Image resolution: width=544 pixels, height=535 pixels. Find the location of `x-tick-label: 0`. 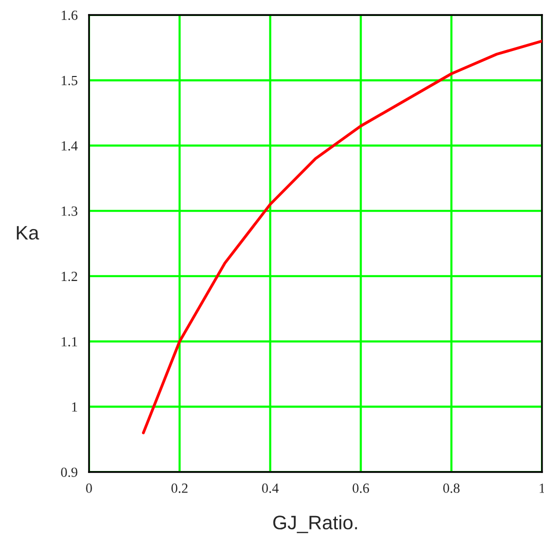

x-tick-label: 0 is located at coordinates (89, 488).